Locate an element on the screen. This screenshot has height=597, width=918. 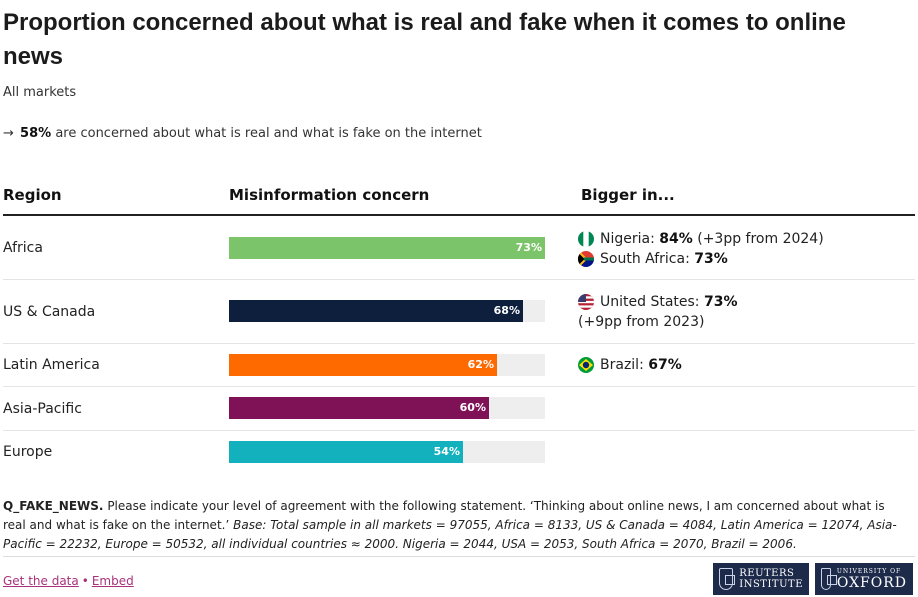
bar-value-label: 54% is located at coordinates (446, 451).